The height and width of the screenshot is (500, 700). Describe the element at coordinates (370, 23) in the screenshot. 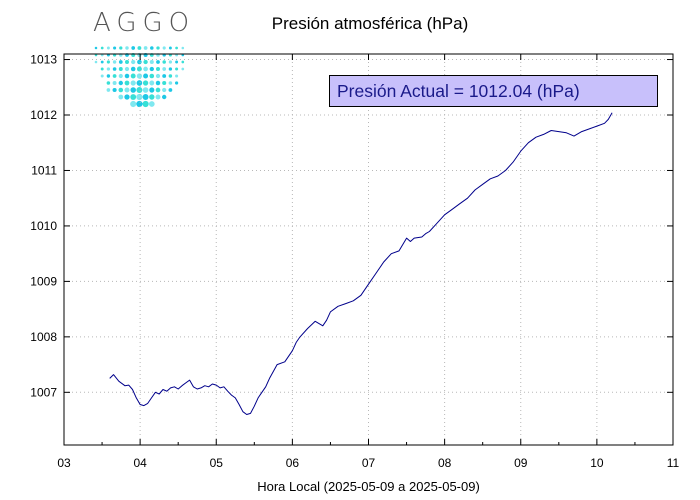

I see `chart-title: Presión atmosférica (hPa)` at that location.